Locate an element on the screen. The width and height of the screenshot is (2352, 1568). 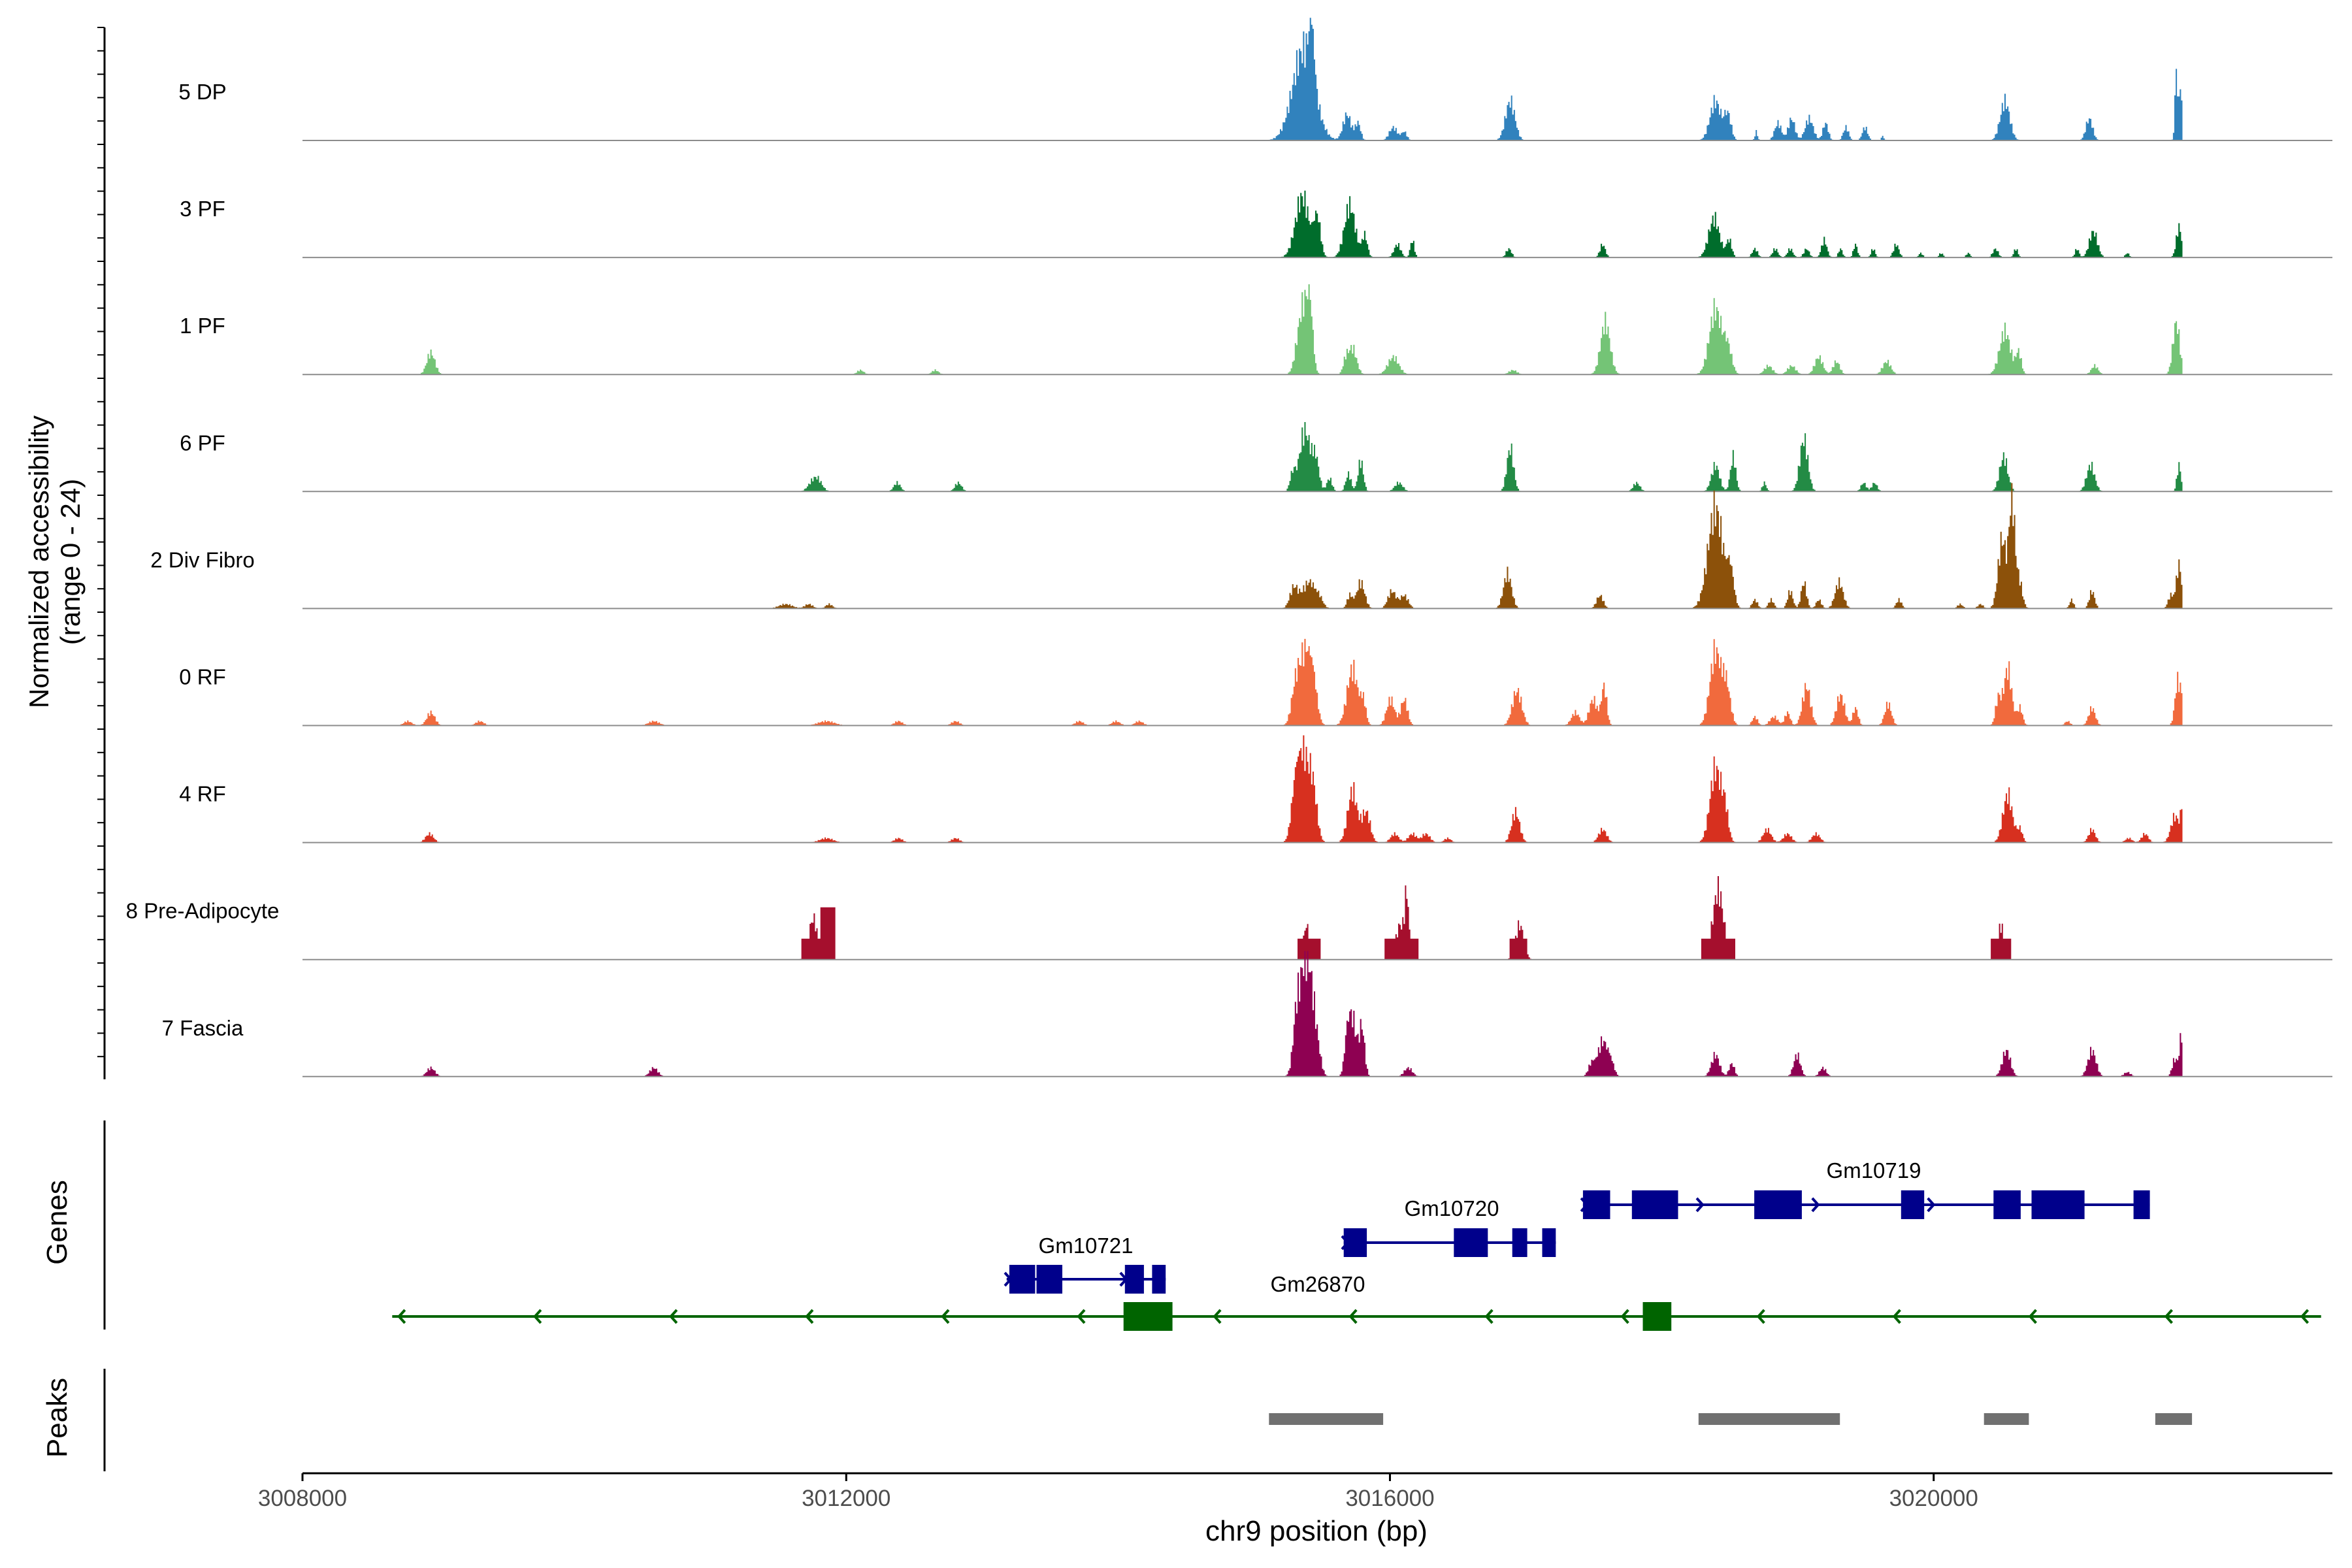
y-axis-title: Normalized accessibility is located at coordinates (39, 562).